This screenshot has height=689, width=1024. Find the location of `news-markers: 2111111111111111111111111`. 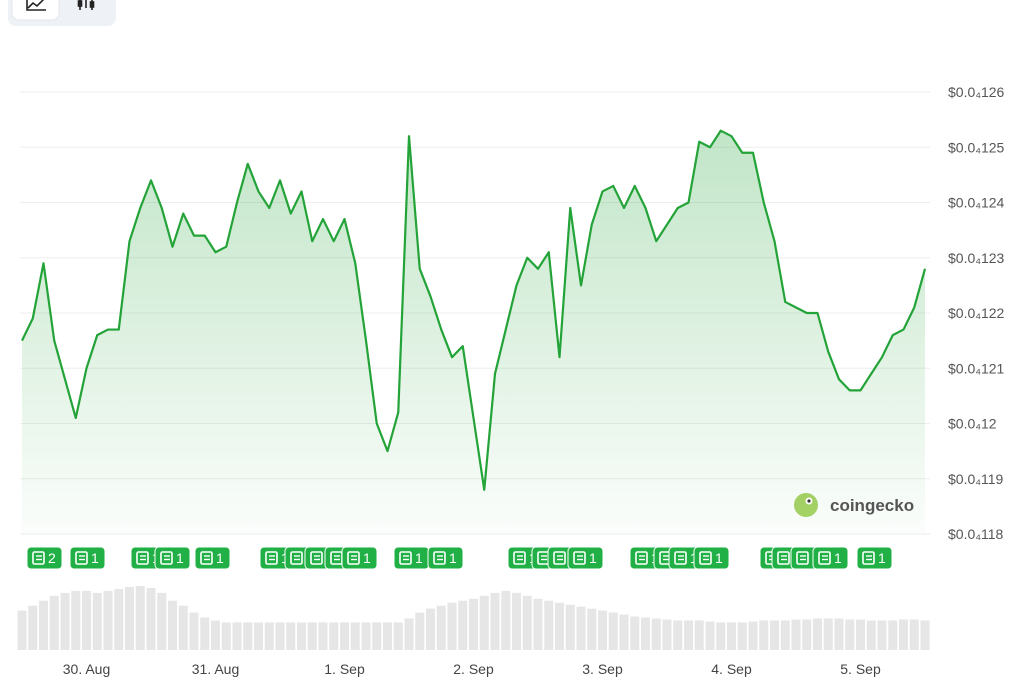

news-markers: 2111111111111111111111111 is located at coordinates (459, 558).